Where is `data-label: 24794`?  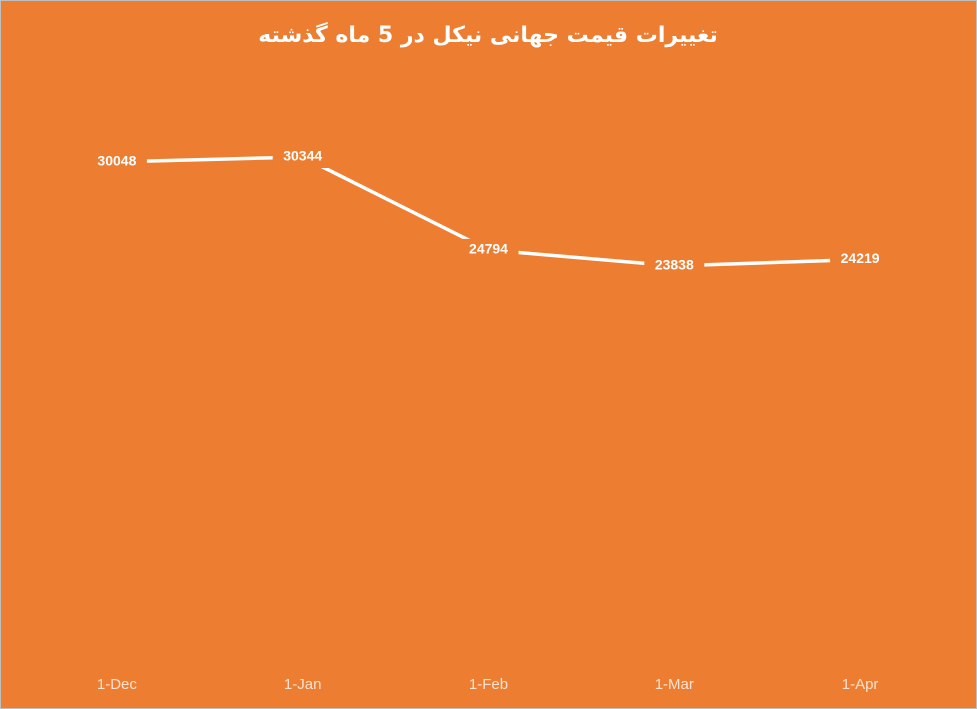 data-label: 24794 is located at coordinates (488, 249).